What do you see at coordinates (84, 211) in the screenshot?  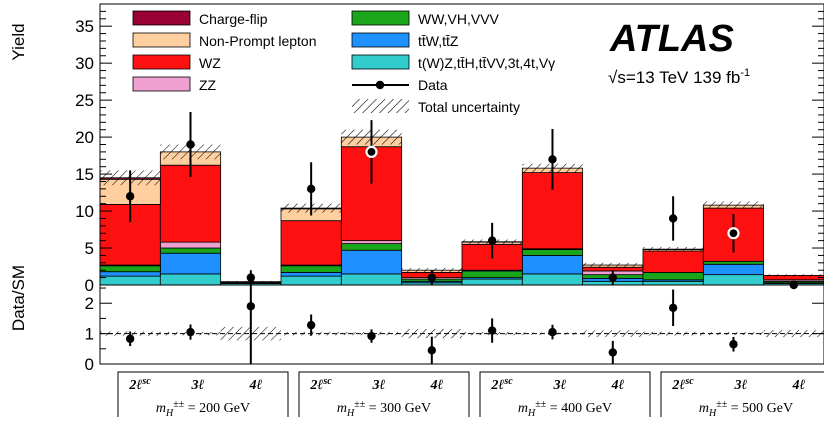 I see `y-tick-label: 10` at bounding box center [84, 211].